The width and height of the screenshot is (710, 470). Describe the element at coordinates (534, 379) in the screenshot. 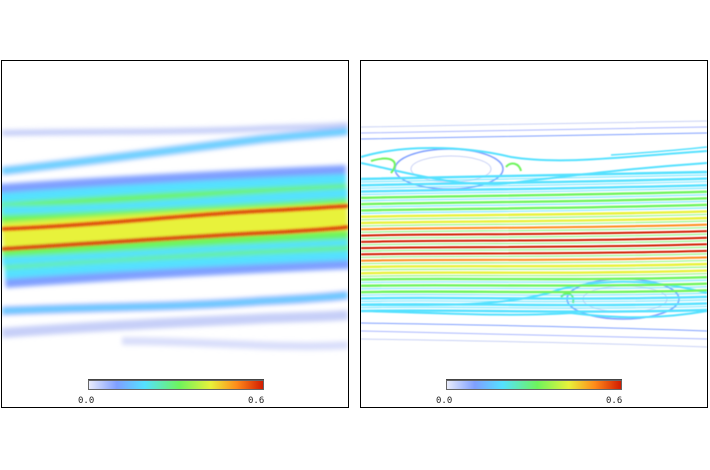

I see `right-colorbar-frame-line` at that location.